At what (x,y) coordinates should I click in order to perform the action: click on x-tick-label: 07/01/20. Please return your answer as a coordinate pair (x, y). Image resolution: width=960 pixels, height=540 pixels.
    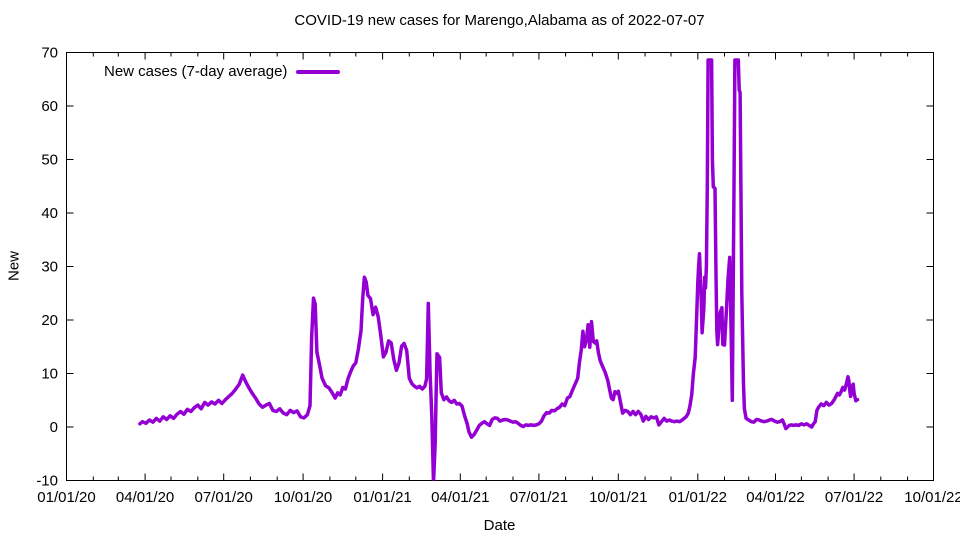
    Looking at the image, I should click on (224, 497).